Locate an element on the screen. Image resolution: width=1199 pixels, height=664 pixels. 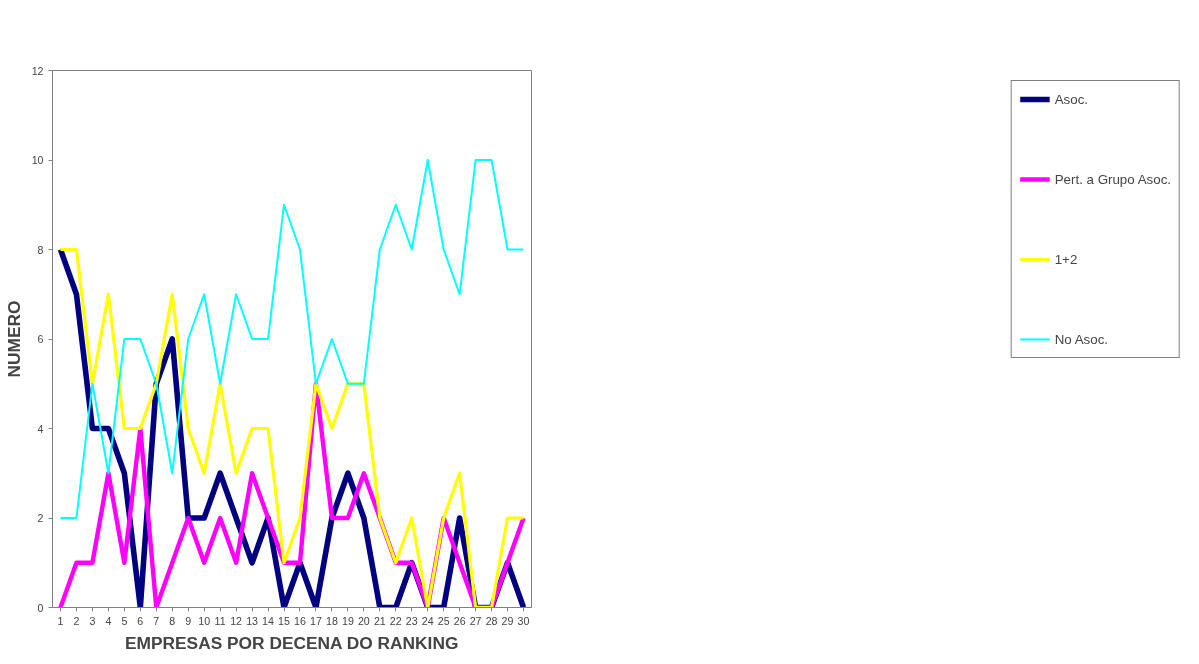
legend-label: Asoc. is located at coordinates (1072, 99).